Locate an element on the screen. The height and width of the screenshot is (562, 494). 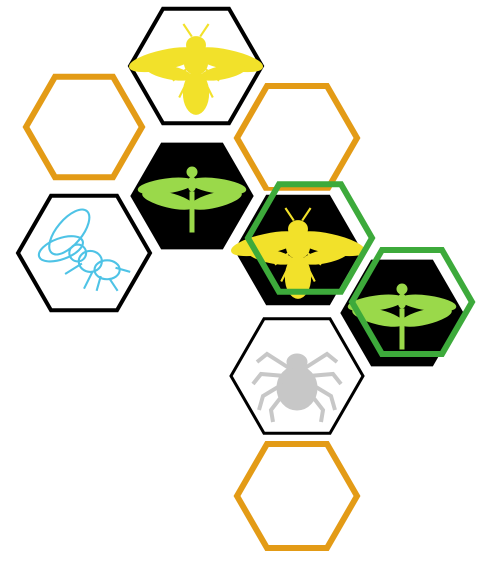
hex-dragonfly-left is located at coordinates (192, 196).